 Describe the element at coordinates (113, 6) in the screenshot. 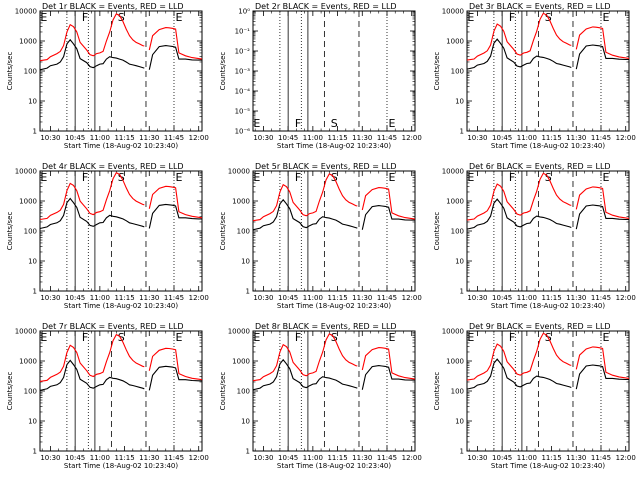

I see `panel-title: Det 1r BLACK = Events, RED = LLD` at that location.